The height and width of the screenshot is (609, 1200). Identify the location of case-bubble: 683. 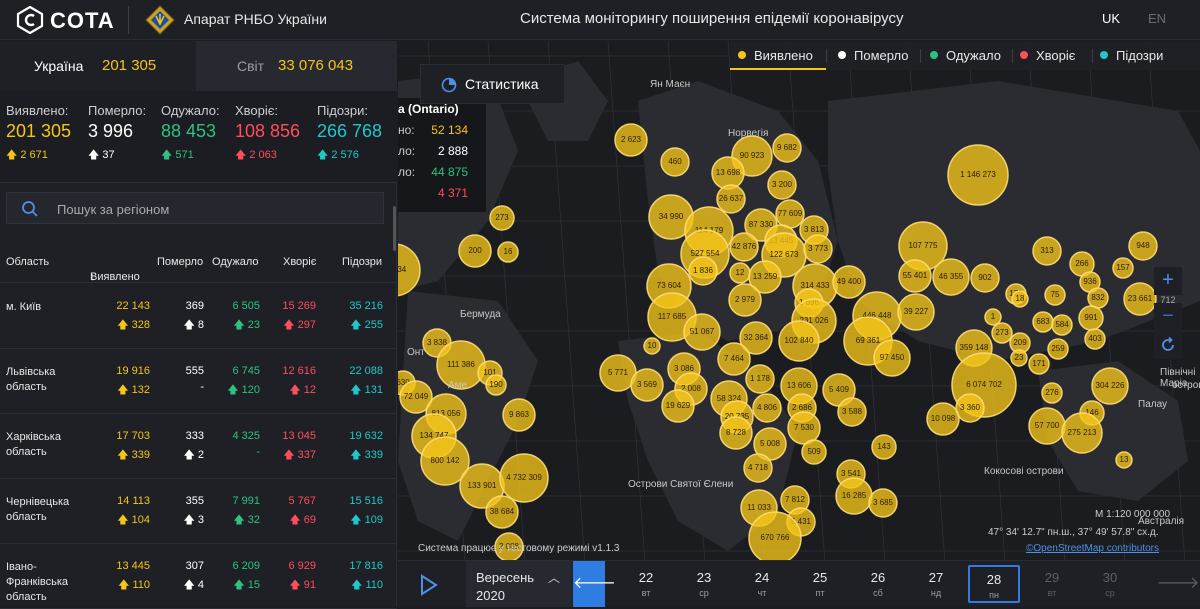
(1043, 322).